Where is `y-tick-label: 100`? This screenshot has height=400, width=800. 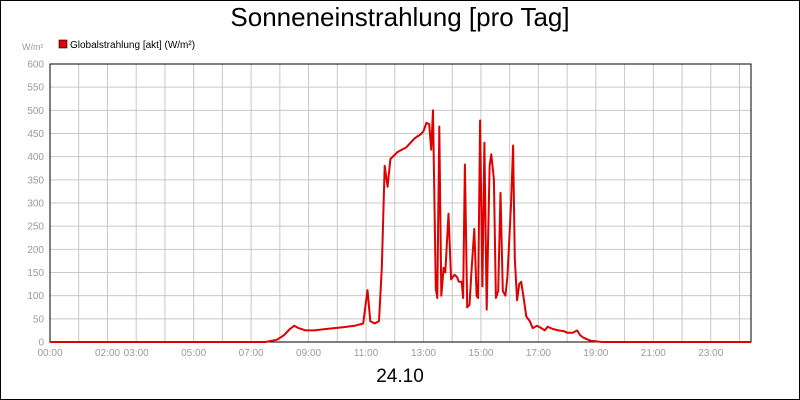 y-tick-label: 100 is located at coordinates (35, 296).